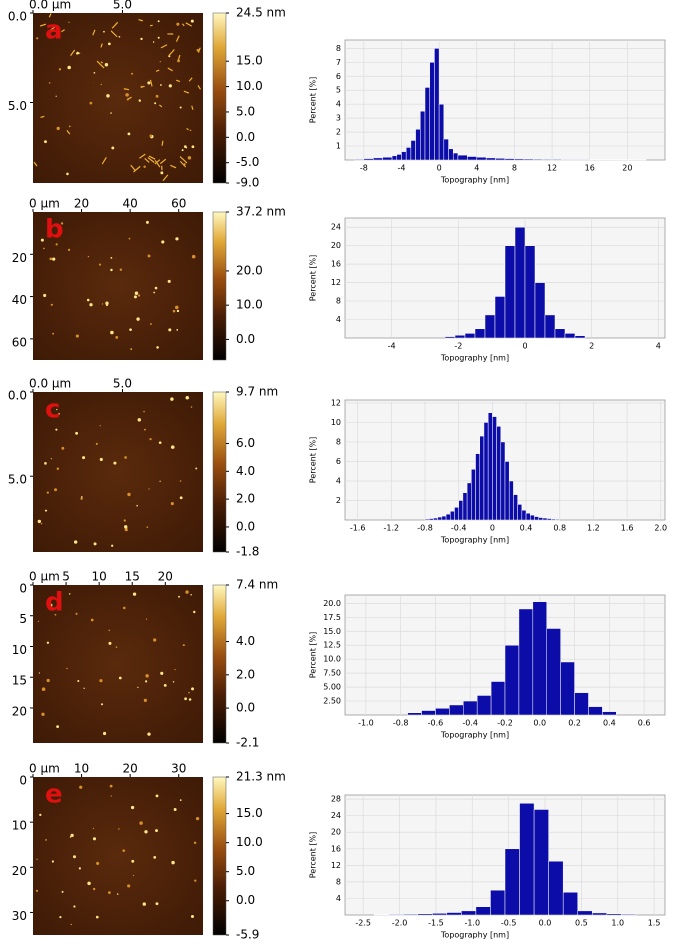 The width and height of the screenshot is (674, 945). I want to click on y-tick-label: 0, so click(23, 589).